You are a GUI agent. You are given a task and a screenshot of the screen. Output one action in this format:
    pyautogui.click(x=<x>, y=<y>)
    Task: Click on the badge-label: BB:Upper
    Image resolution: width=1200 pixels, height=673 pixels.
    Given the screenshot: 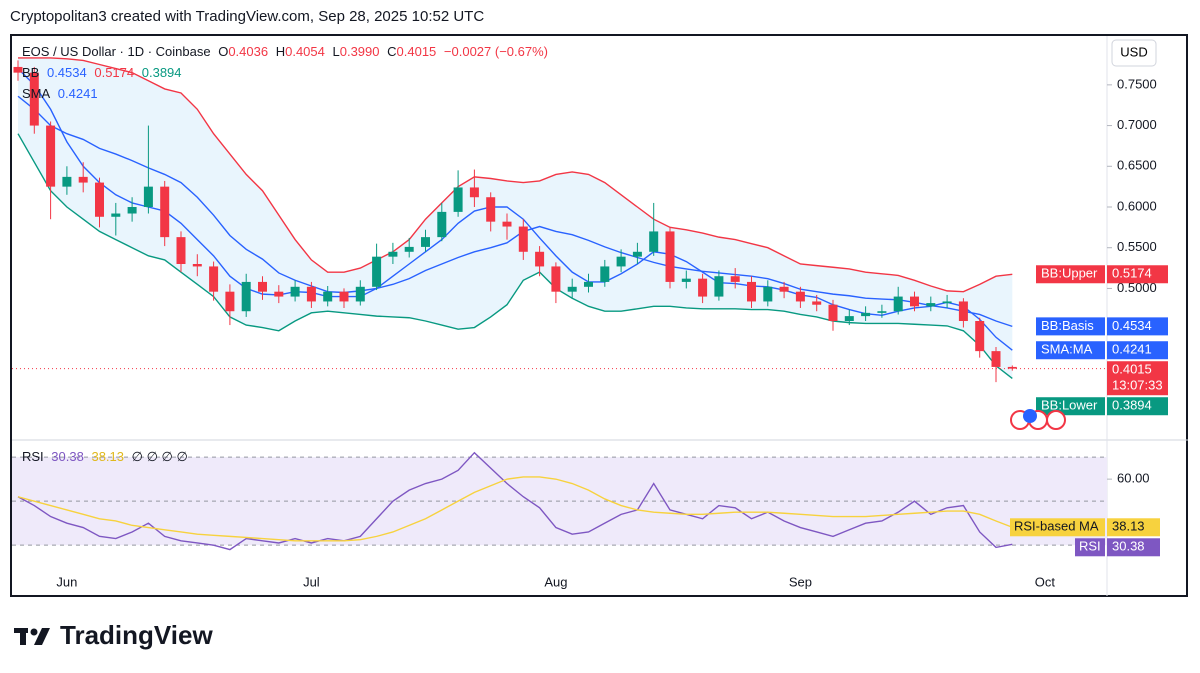 What is the action you would take?
    pyautogui.click(x=1069, y=273)
    